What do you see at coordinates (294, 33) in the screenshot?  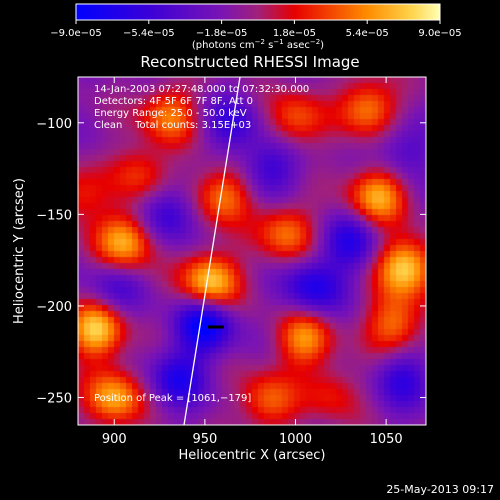 I see `colorbar-tick-label: 1.8e−05` at bounding box center [294, 33].